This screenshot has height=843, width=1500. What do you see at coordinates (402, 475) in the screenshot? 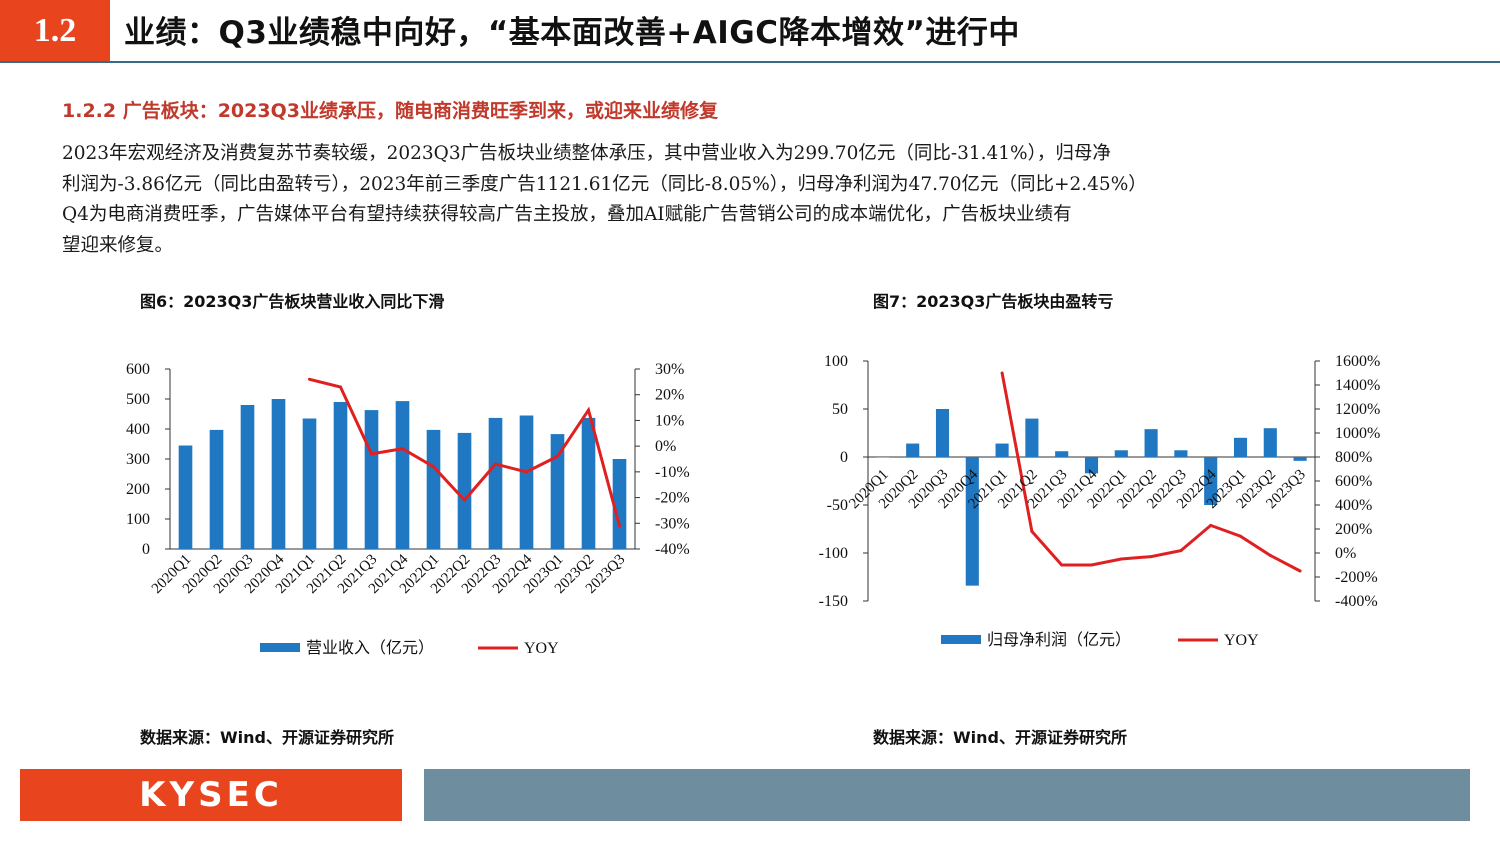
I see `bar-2021Q4` at bounding box center [402, 475].